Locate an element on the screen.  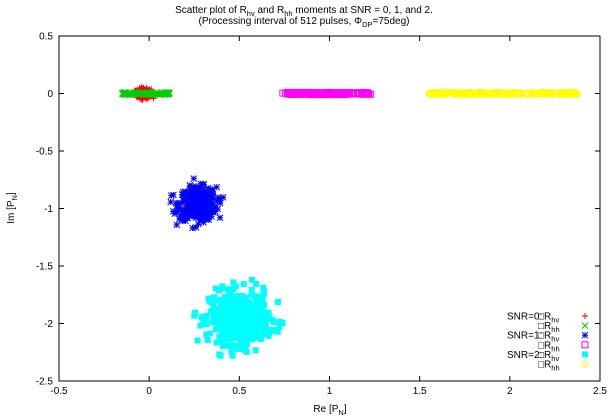
legend-series-label: □Rhv is located at coordinates (548, 356).